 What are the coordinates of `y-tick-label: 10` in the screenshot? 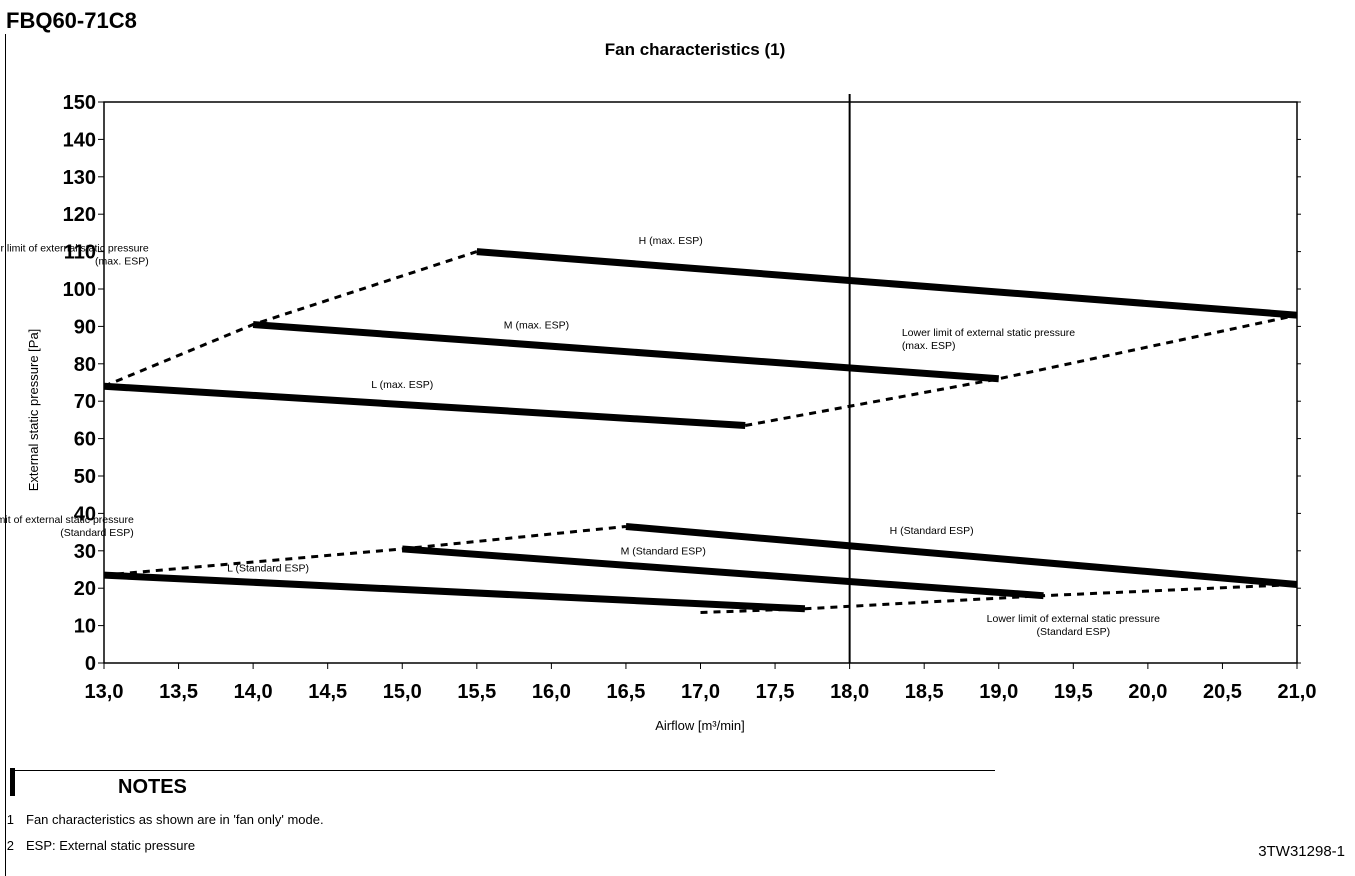 It's located at (85, 627).